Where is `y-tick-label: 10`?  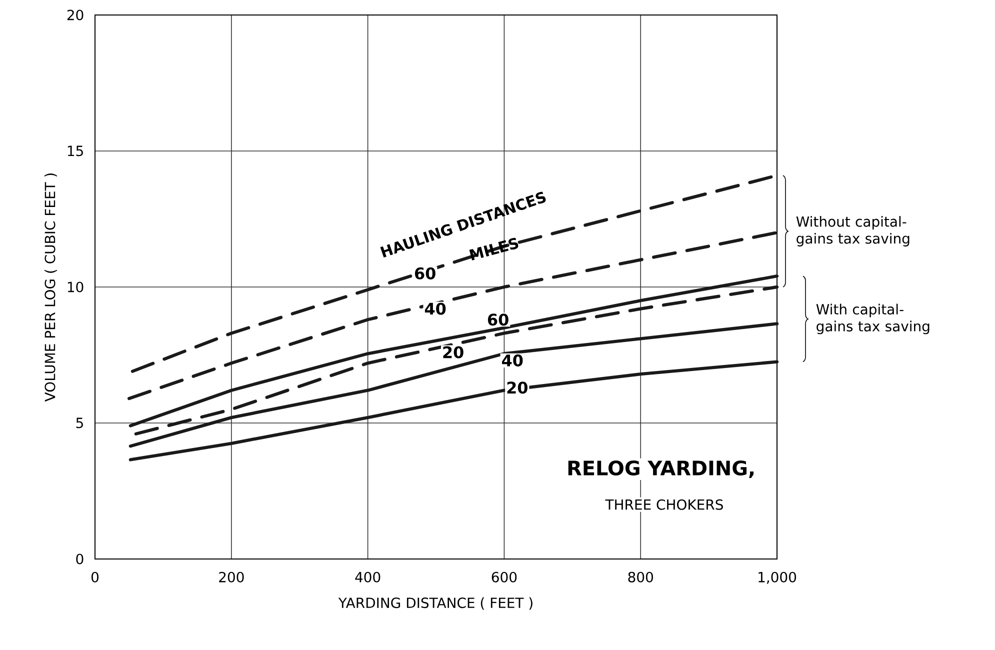 y-tick-label: 10 is located at coordinates (76, 287).